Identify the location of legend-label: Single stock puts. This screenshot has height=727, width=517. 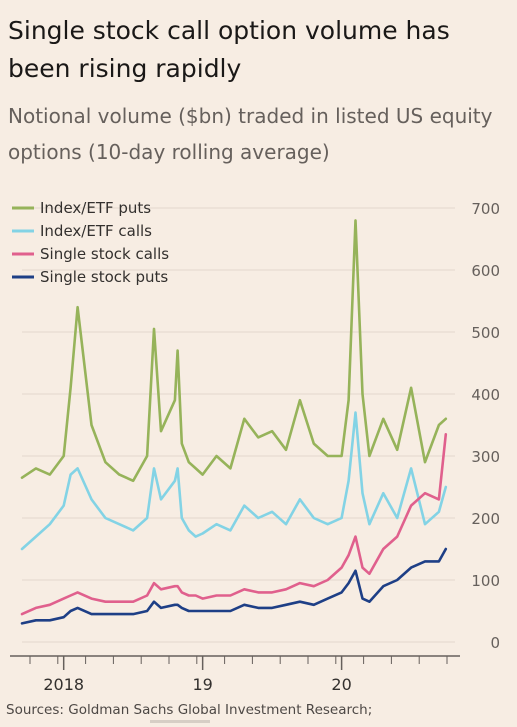
(104, 277).